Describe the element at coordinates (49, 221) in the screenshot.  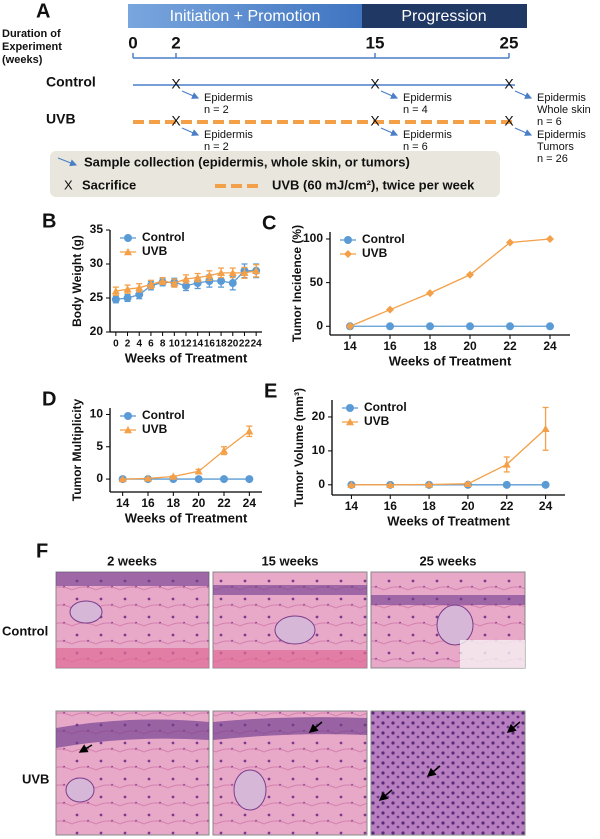
I see `panel-label: B` at that location.